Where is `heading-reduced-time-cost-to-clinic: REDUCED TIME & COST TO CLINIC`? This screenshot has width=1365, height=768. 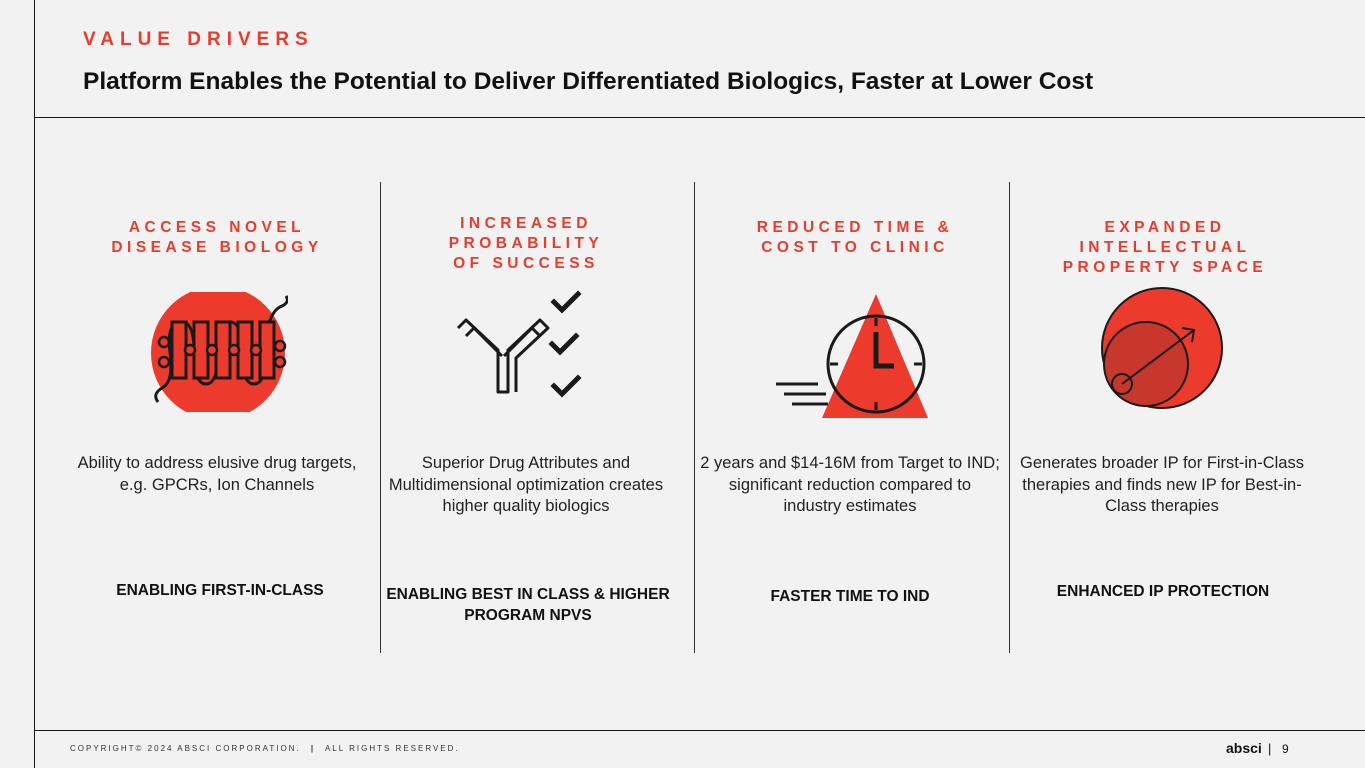 heading-reduced-time-cost-to-clinic: REDUCED TIME & COST TO CLINIC is located at coordinates (855, 237).